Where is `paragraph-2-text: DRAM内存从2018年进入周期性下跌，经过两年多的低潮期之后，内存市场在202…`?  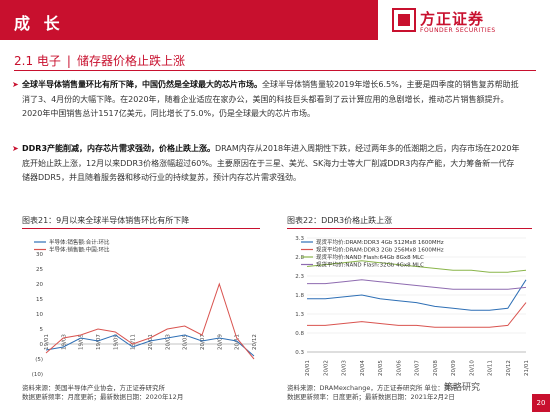 paragraph-2-text: DRAM内存从2018年进入周期性下跌，经过两年多的低潮期之后，内存市场在202… is located at coordinates (271, 163).